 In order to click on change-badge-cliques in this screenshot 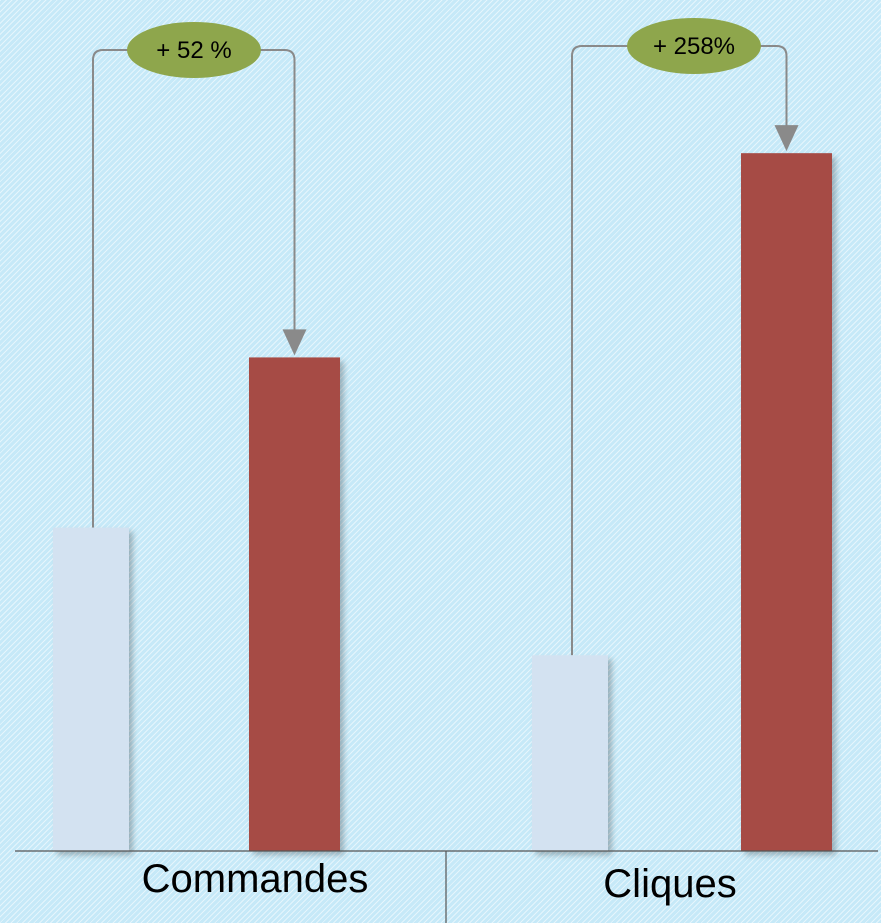, I will do `click(694, 46)`.